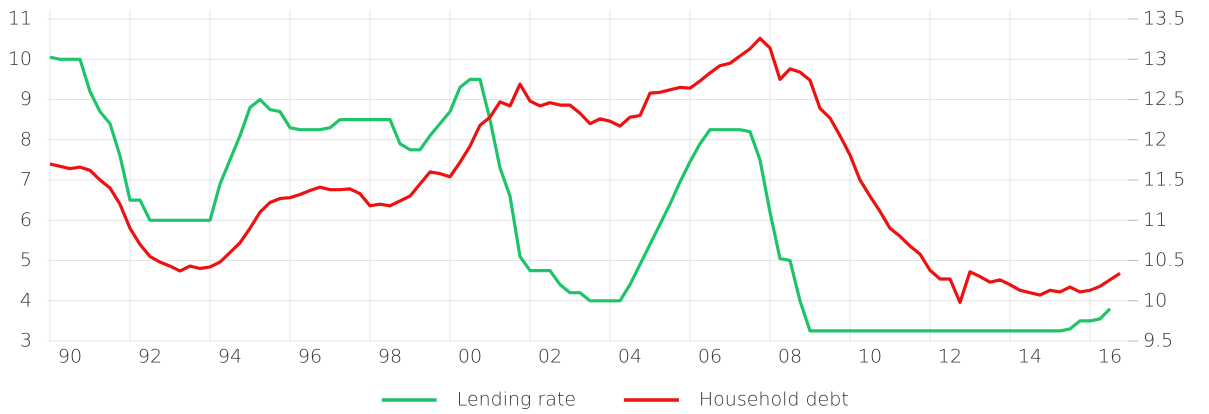 This screenshot has height=414, width=1209. What do you see at coordinates (1164, 99) in the screenshot?
I see `y2-tick-label: 12.5` at bounding box center [1164, 99].